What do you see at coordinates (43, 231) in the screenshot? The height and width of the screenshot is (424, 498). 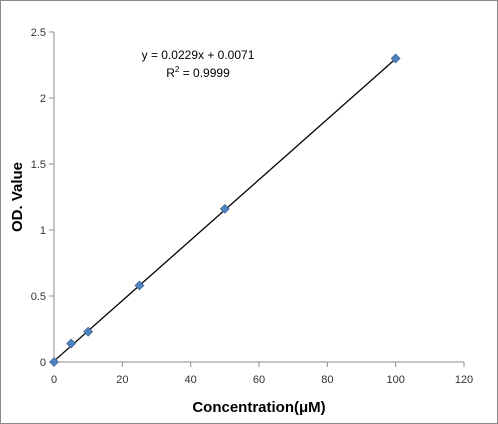 I see `y-tick-label: 1` at bounding box center [43, 231].